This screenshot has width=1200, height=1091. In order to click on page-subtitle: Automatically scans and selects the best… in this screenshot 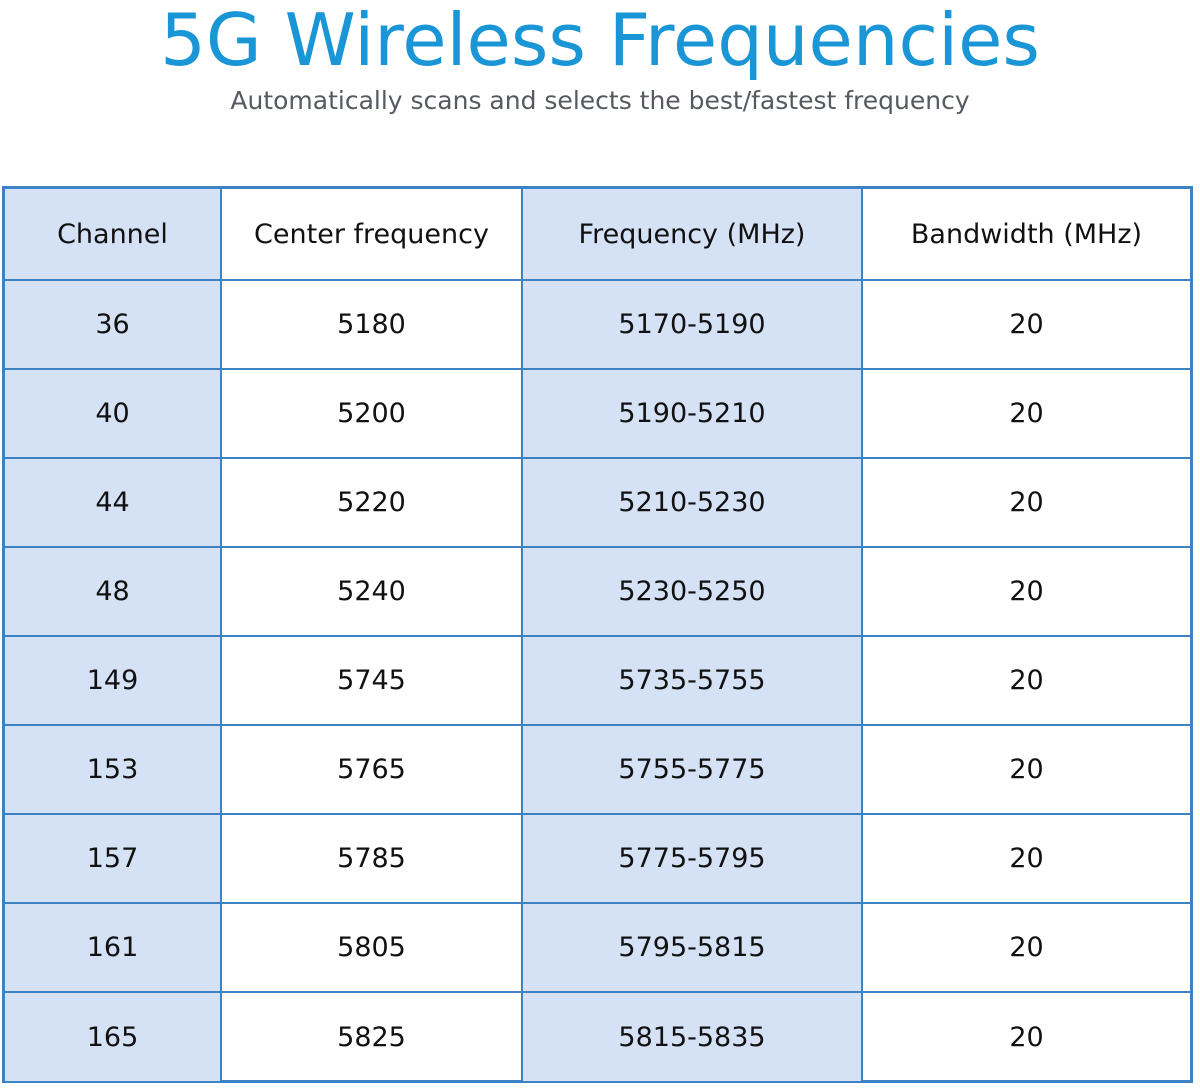, I will do `click(600, 100)`.